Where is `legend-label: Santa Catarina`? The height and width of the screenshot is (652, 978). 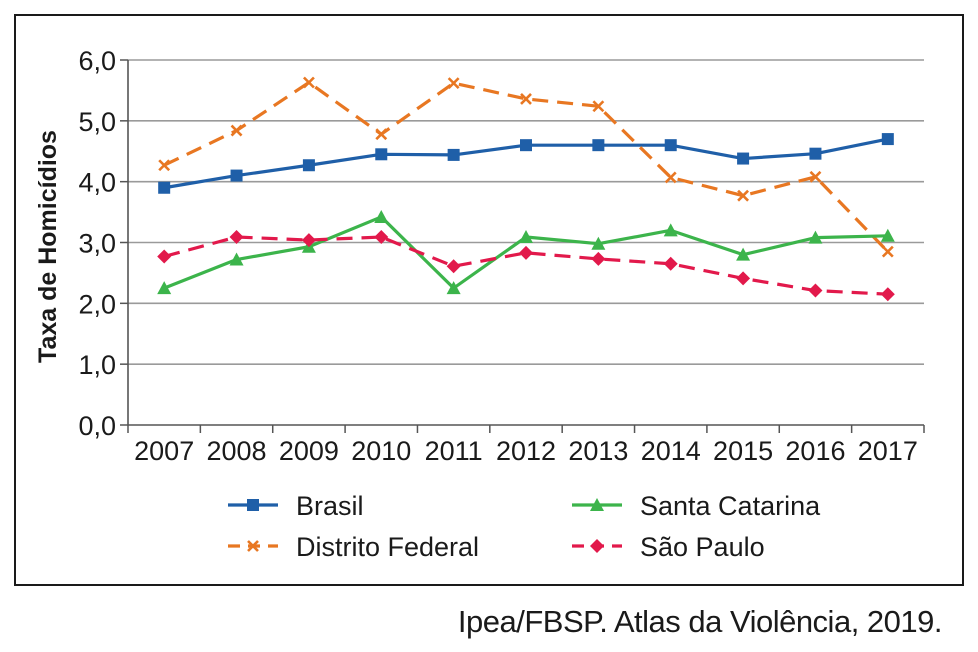
legend-label: Santa Catarina is located at coordinates (730, 506).